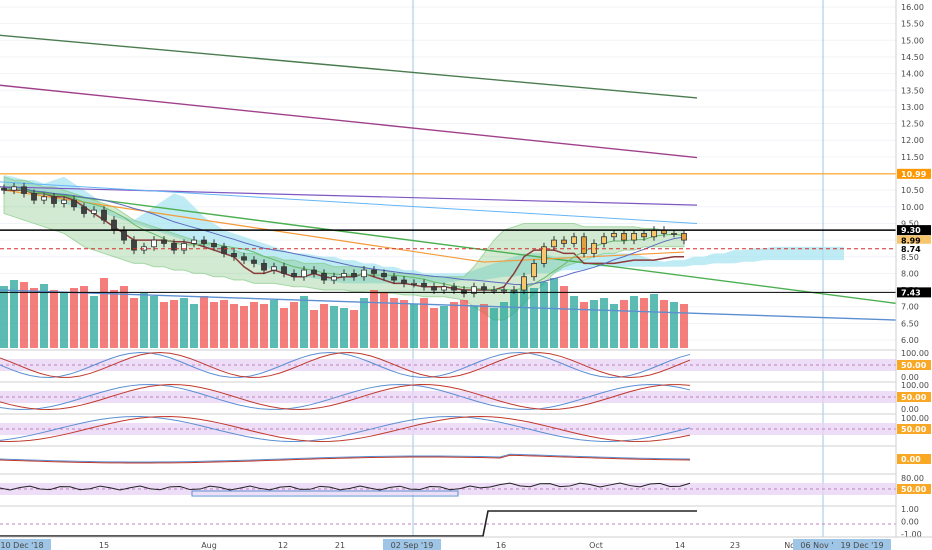 This screenshot has width=932, height=550. I want to click on highlight-box, so click(325, 493).